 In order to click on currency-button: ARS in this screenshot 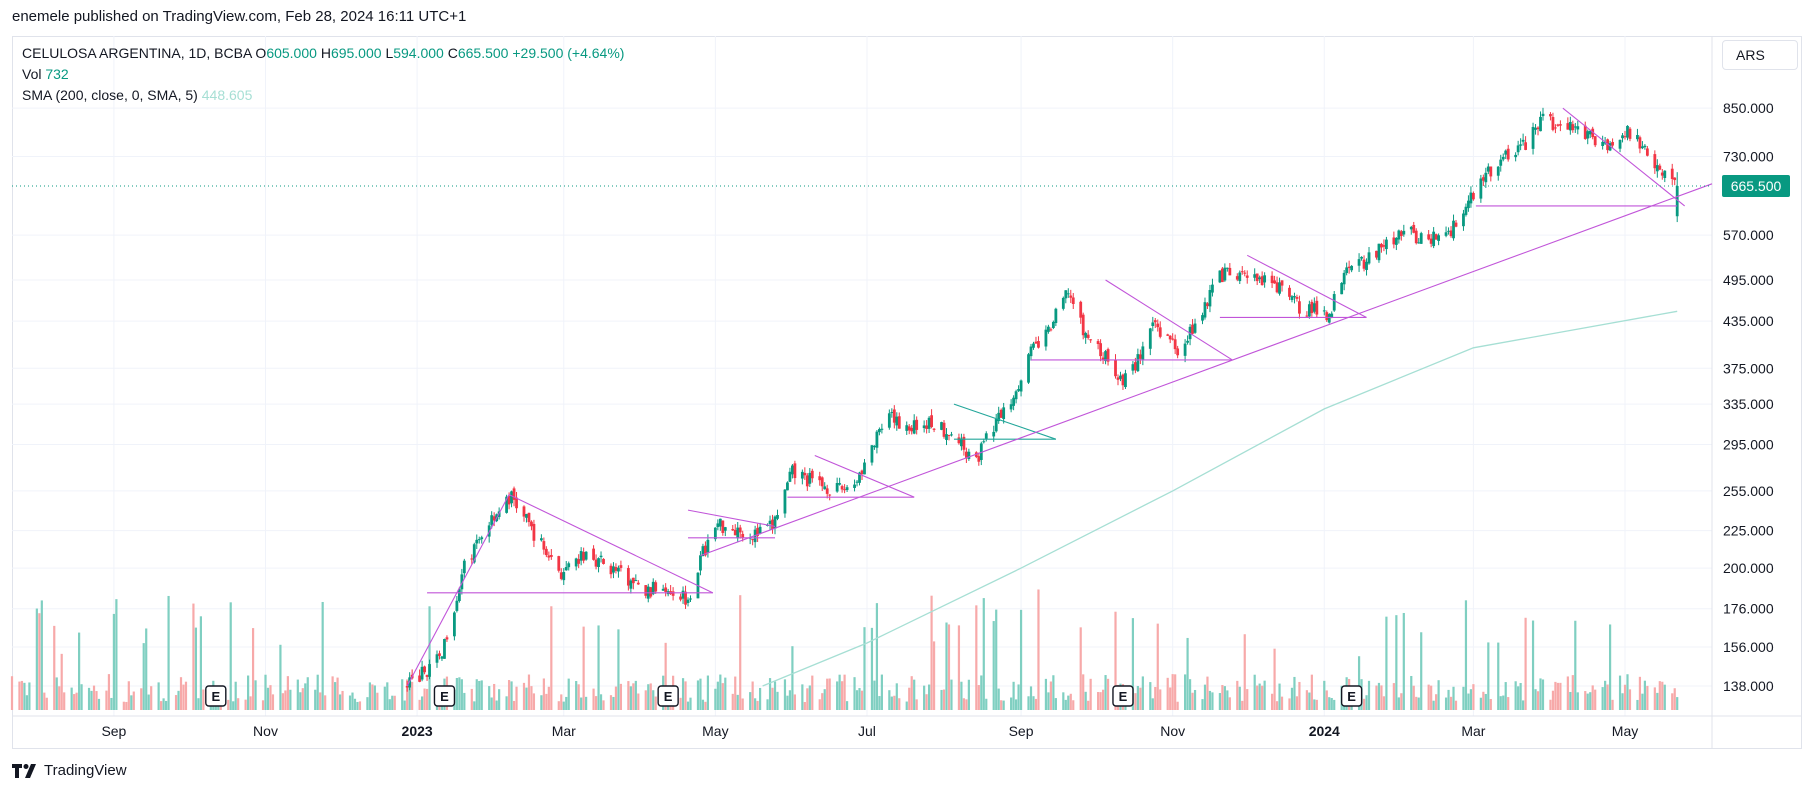, I will do `click(1760, 55)`.